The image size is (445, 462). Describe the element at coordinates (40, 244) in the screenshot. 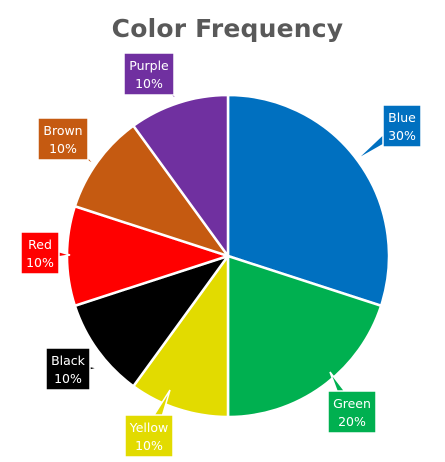

I see `data-label-category: Red` at that location.